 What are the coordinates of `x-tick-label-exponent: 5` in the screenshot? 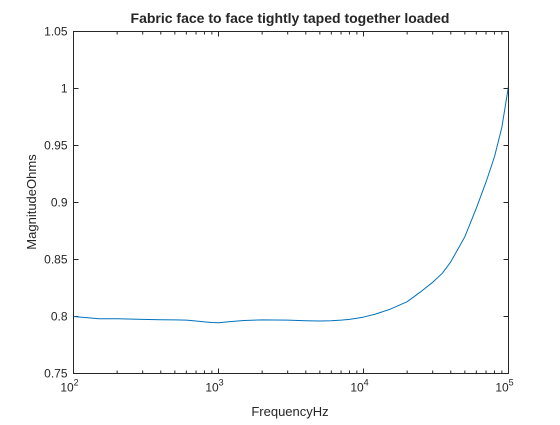 It's located at (511, 383).